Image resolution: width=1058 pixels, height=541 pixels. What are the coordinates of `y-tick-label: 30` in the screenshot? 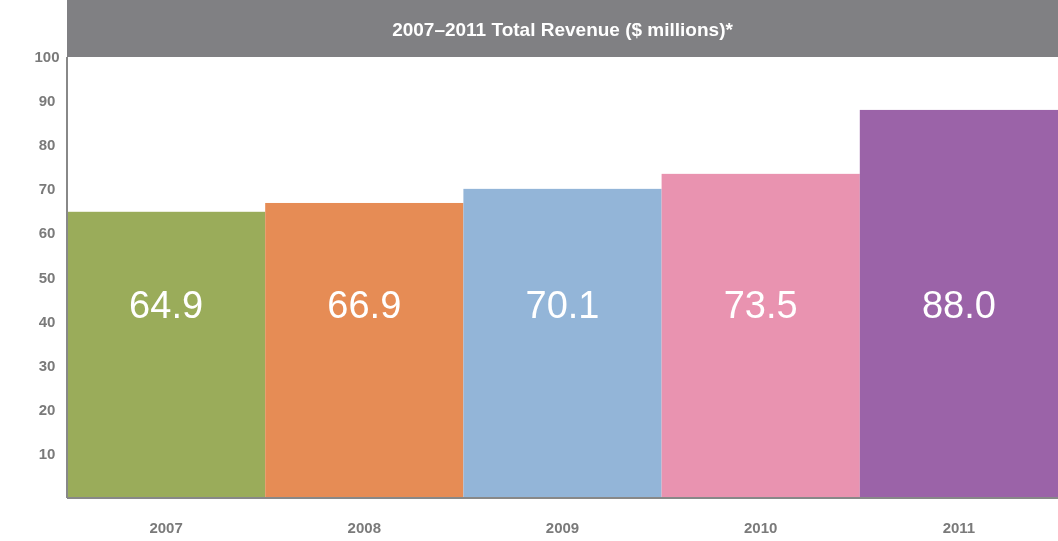 It's located at (47, 365).